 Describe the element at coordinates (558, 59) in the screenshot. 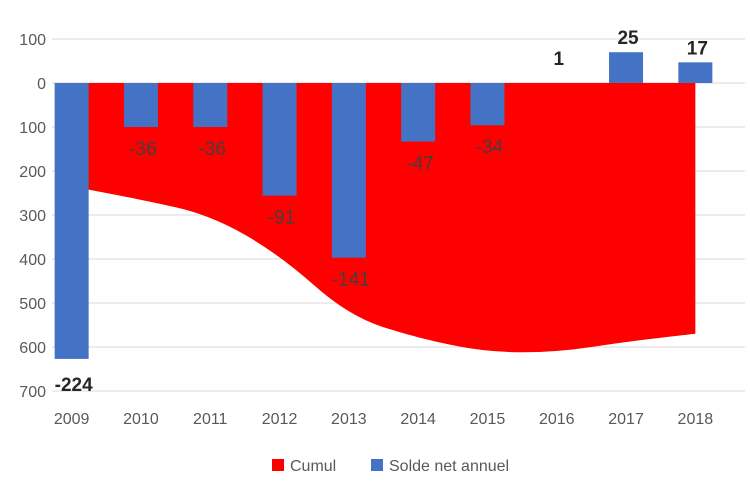

I see `data-label-2016: 1` at that location.